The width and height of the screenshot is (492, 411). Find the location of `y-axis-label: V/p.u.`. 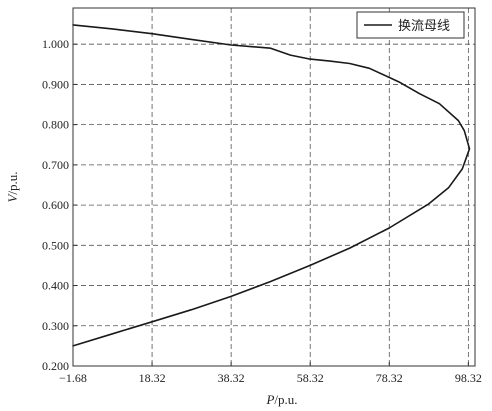

y-axis-label: V/p.u. is located at coordinates (12, 186).